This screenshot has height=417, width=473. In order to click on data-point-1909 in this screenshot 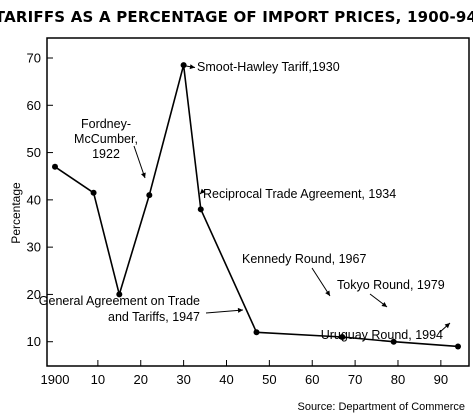, I will do `click(93, 192)`.